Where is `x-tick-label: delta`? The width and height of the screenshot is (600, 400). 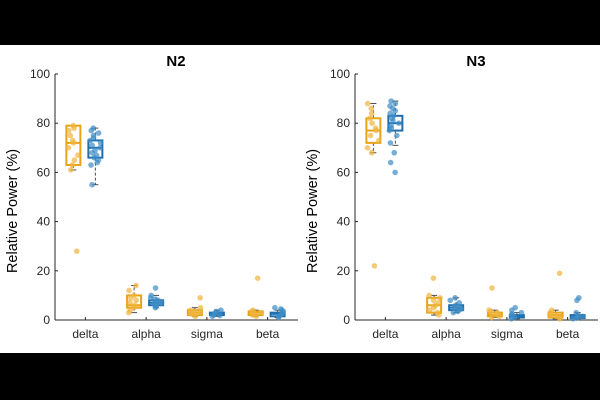 x-tick-label: delta is located at coordinates (85, 334).